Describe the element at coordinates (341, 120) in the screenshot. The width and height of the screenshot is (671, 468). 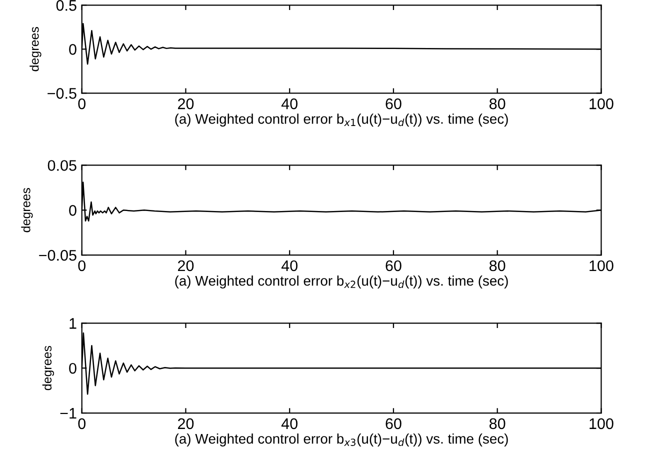
I see `x-axis-title: (a) Weighted control error b$_{x1}$(u(t)−u$_{d}$(t)) vs. time (sec)` at that location.